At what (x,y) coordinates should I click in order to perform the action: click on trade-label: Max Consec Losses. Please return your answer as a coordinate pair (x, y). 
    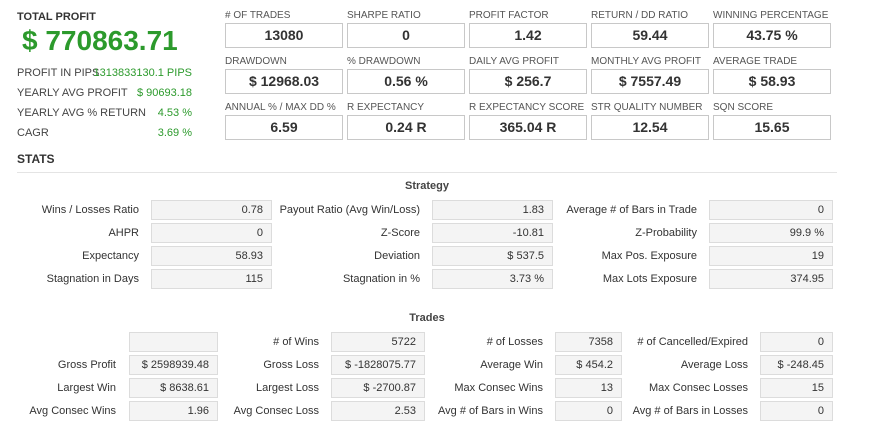
    Looking at the image, I should click on (698, 388).